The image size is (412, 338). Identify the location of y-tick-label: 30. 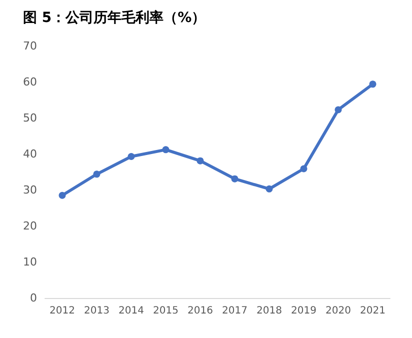
(30, 190).